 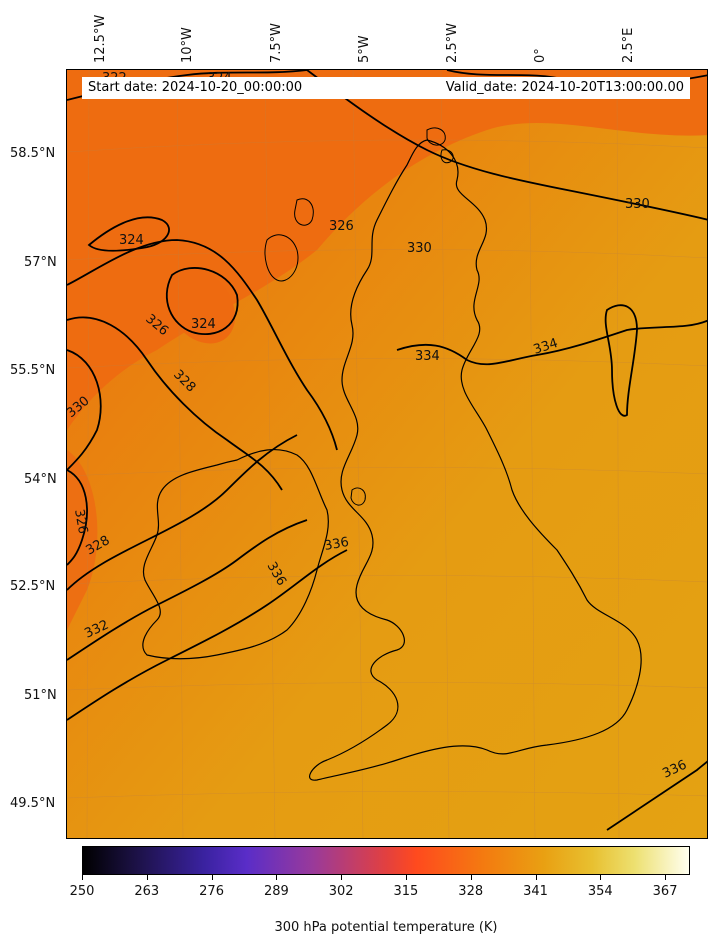 What do you see at coordinates (211, 891) in the screenshot?
I see `colorbar-tick-label: 276` at bounding box center [211, 891].